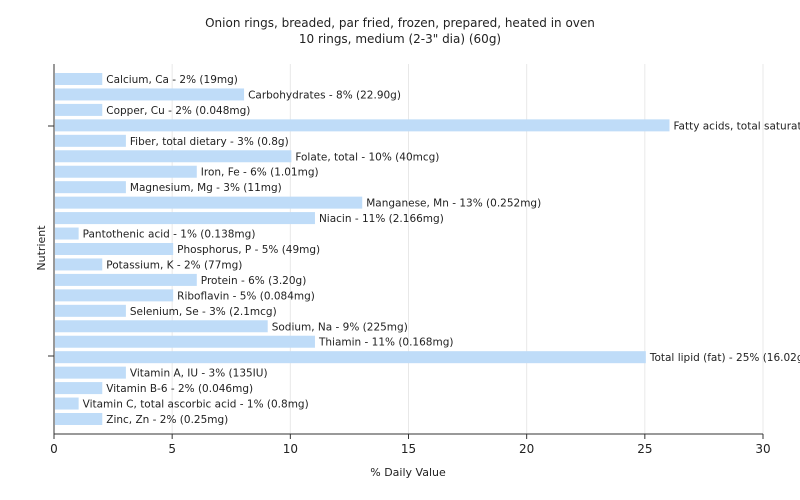 The image size is (800, 500). Describe the element at coordinates (526, 449) in the screenshot. I see `x-tick-label: 20` at that location.